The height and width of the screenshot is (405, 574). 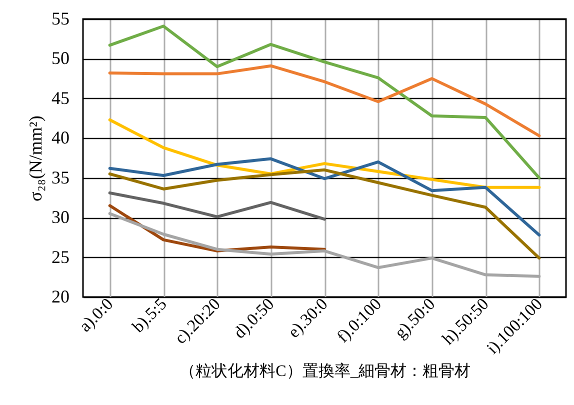 What do you see at coordinates (61, 98) in the screenshot?
I see `y-tick-label: 45` at bounding box center [61, 98].